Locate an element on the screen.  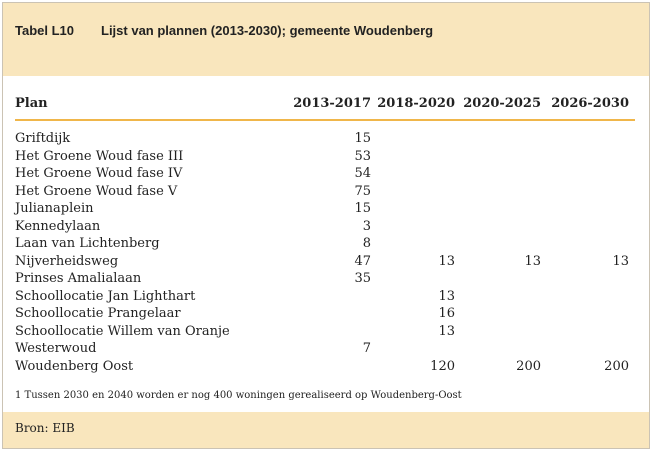
plan-name-cell: Het Groene Woud fase IV is located at coordinates (99, 173).